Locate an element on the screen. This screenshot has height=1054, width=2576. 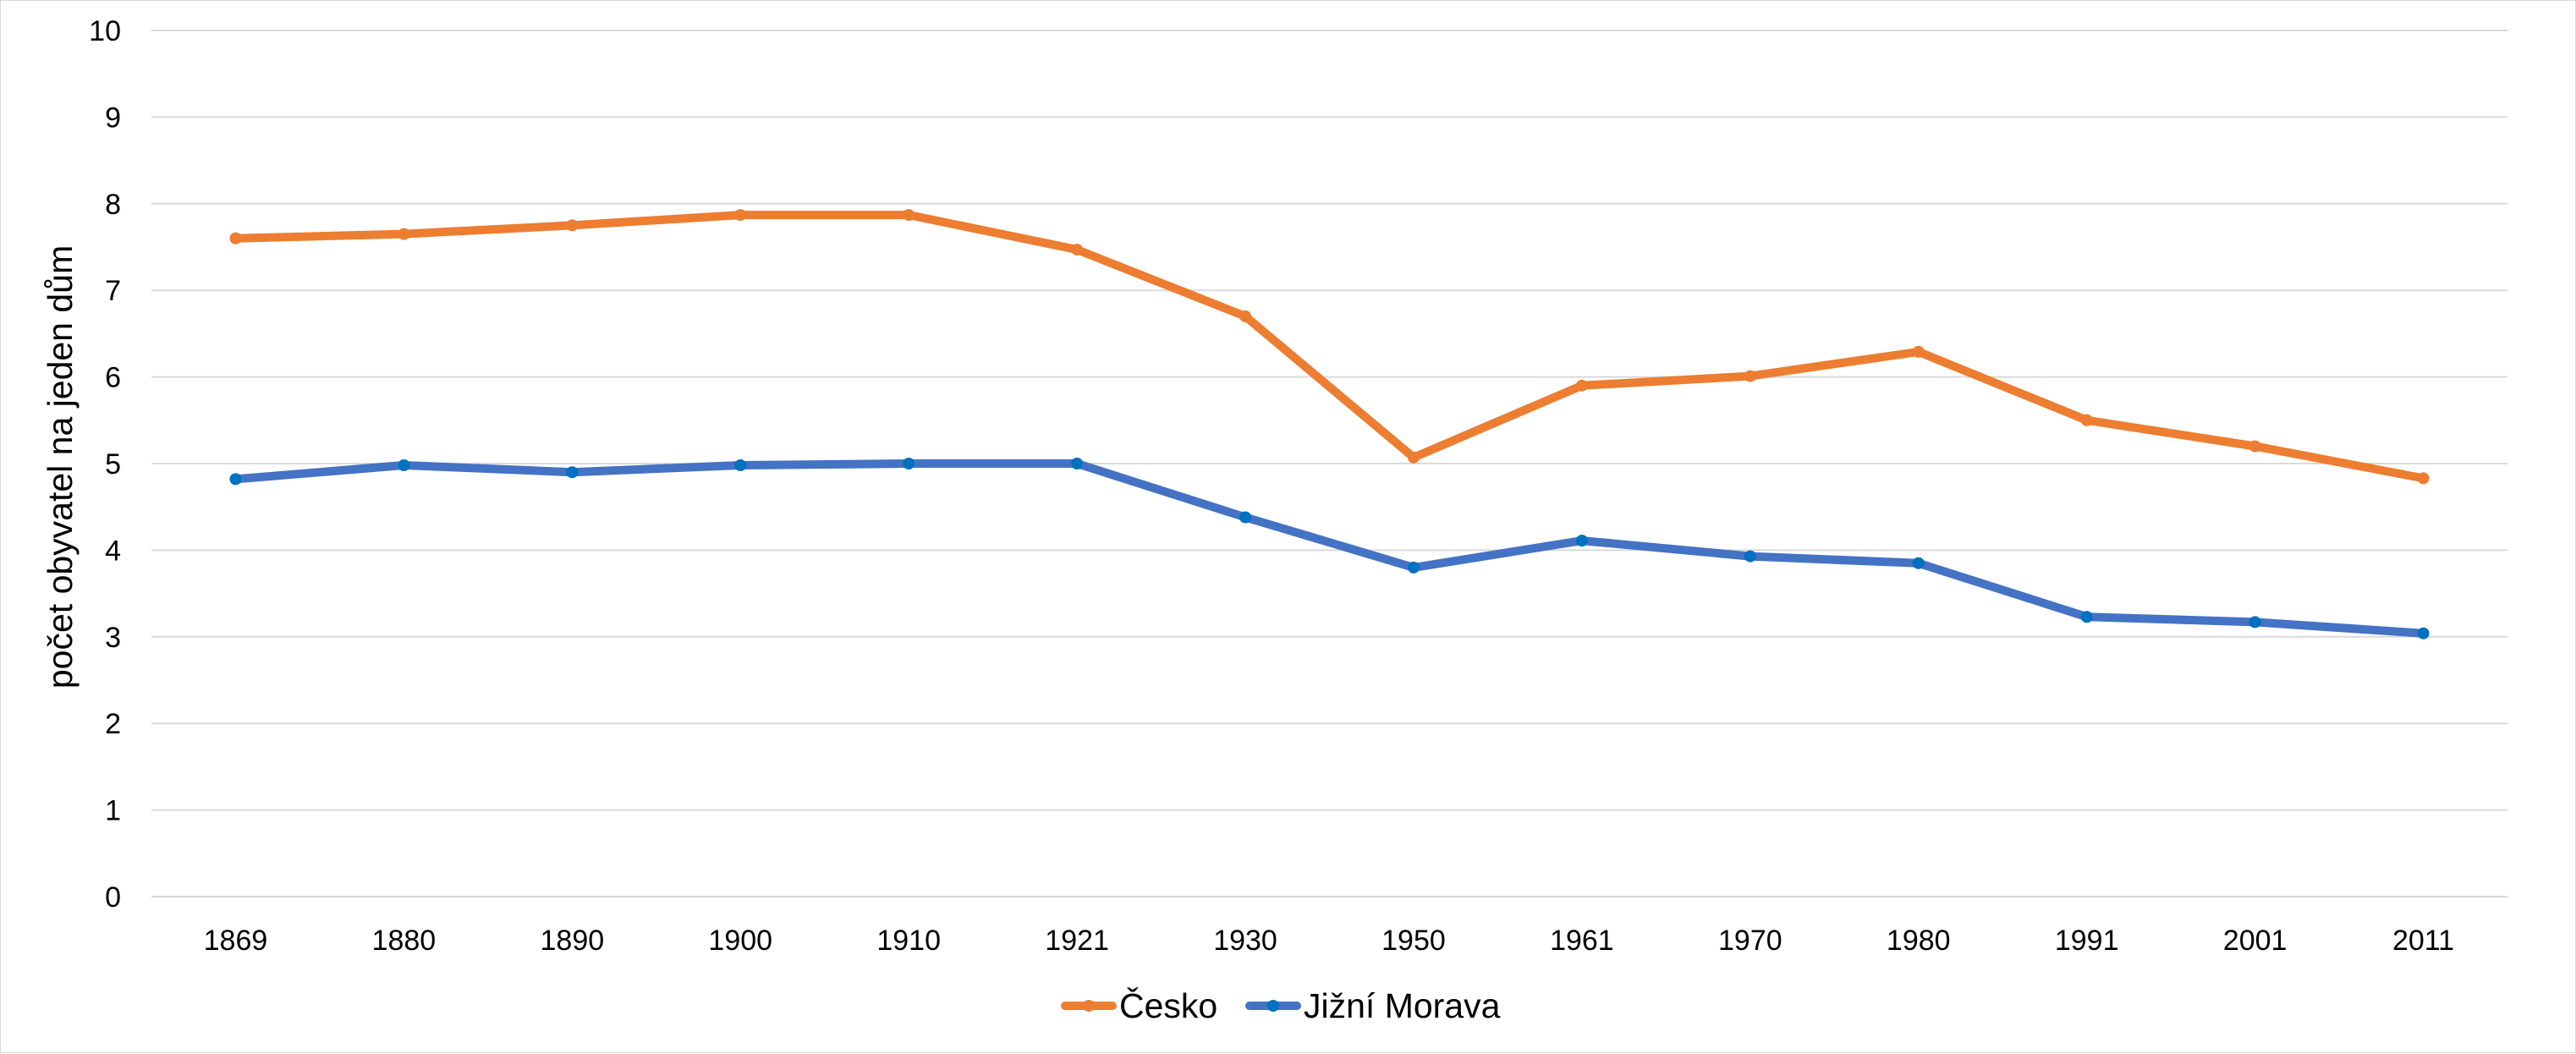
y-tick-label: 5 is located at coordinates (113, 464).